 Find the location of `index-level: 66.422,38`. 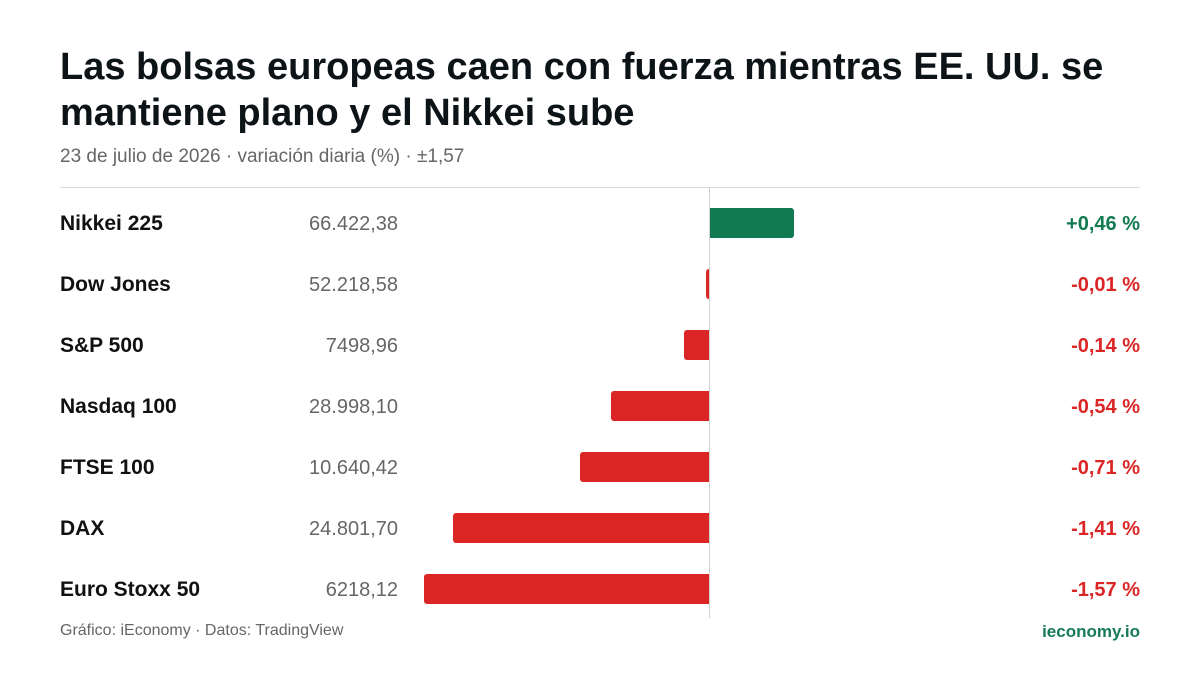

index-level: 66.422,38 is located at coordinates (353, 224).